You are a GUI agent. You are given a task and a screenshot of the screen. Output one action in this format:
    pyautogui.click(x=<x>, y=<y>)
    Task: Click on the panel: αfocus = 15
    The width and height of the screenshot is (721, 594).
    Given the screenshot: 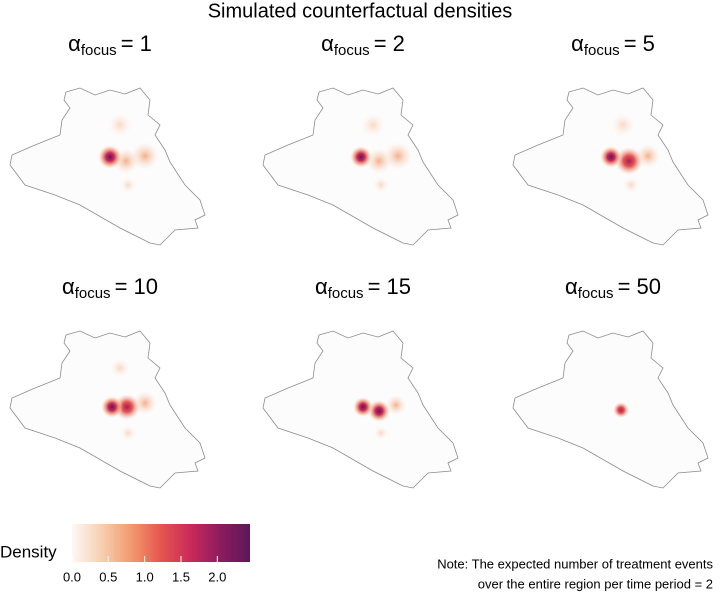 What is the action you would take?
    pyautogui.click(x=360, y=381)
    